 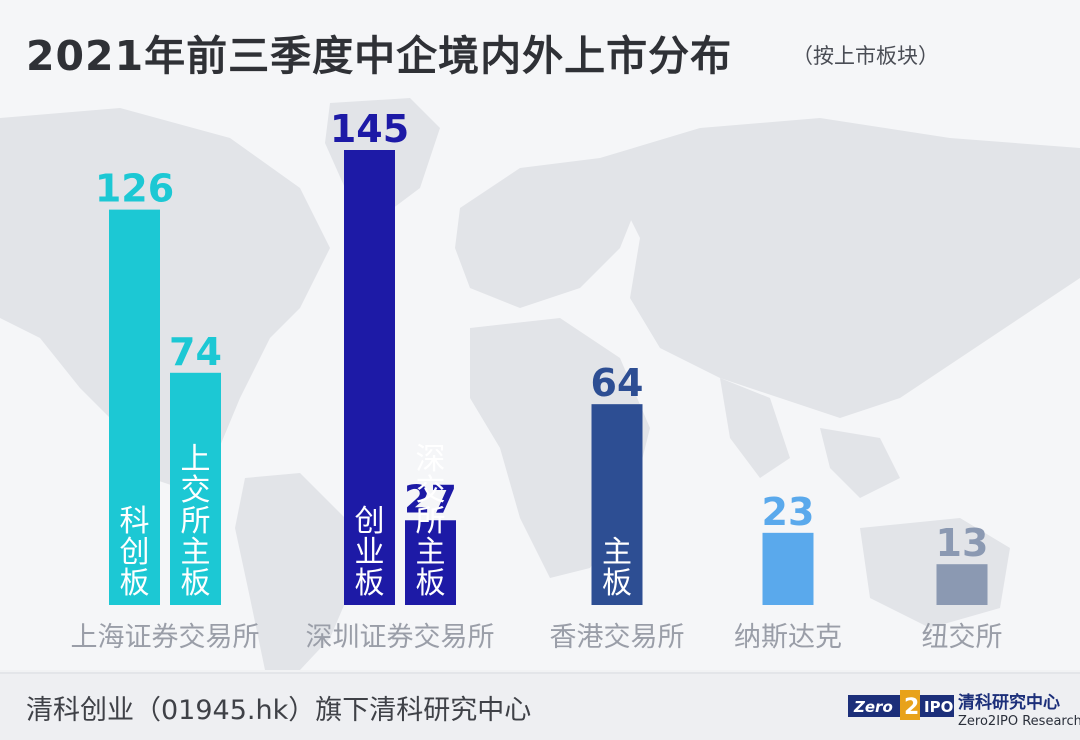 I want to click on bar-label-g2-b0: 主板, so click(x=617, y=568).